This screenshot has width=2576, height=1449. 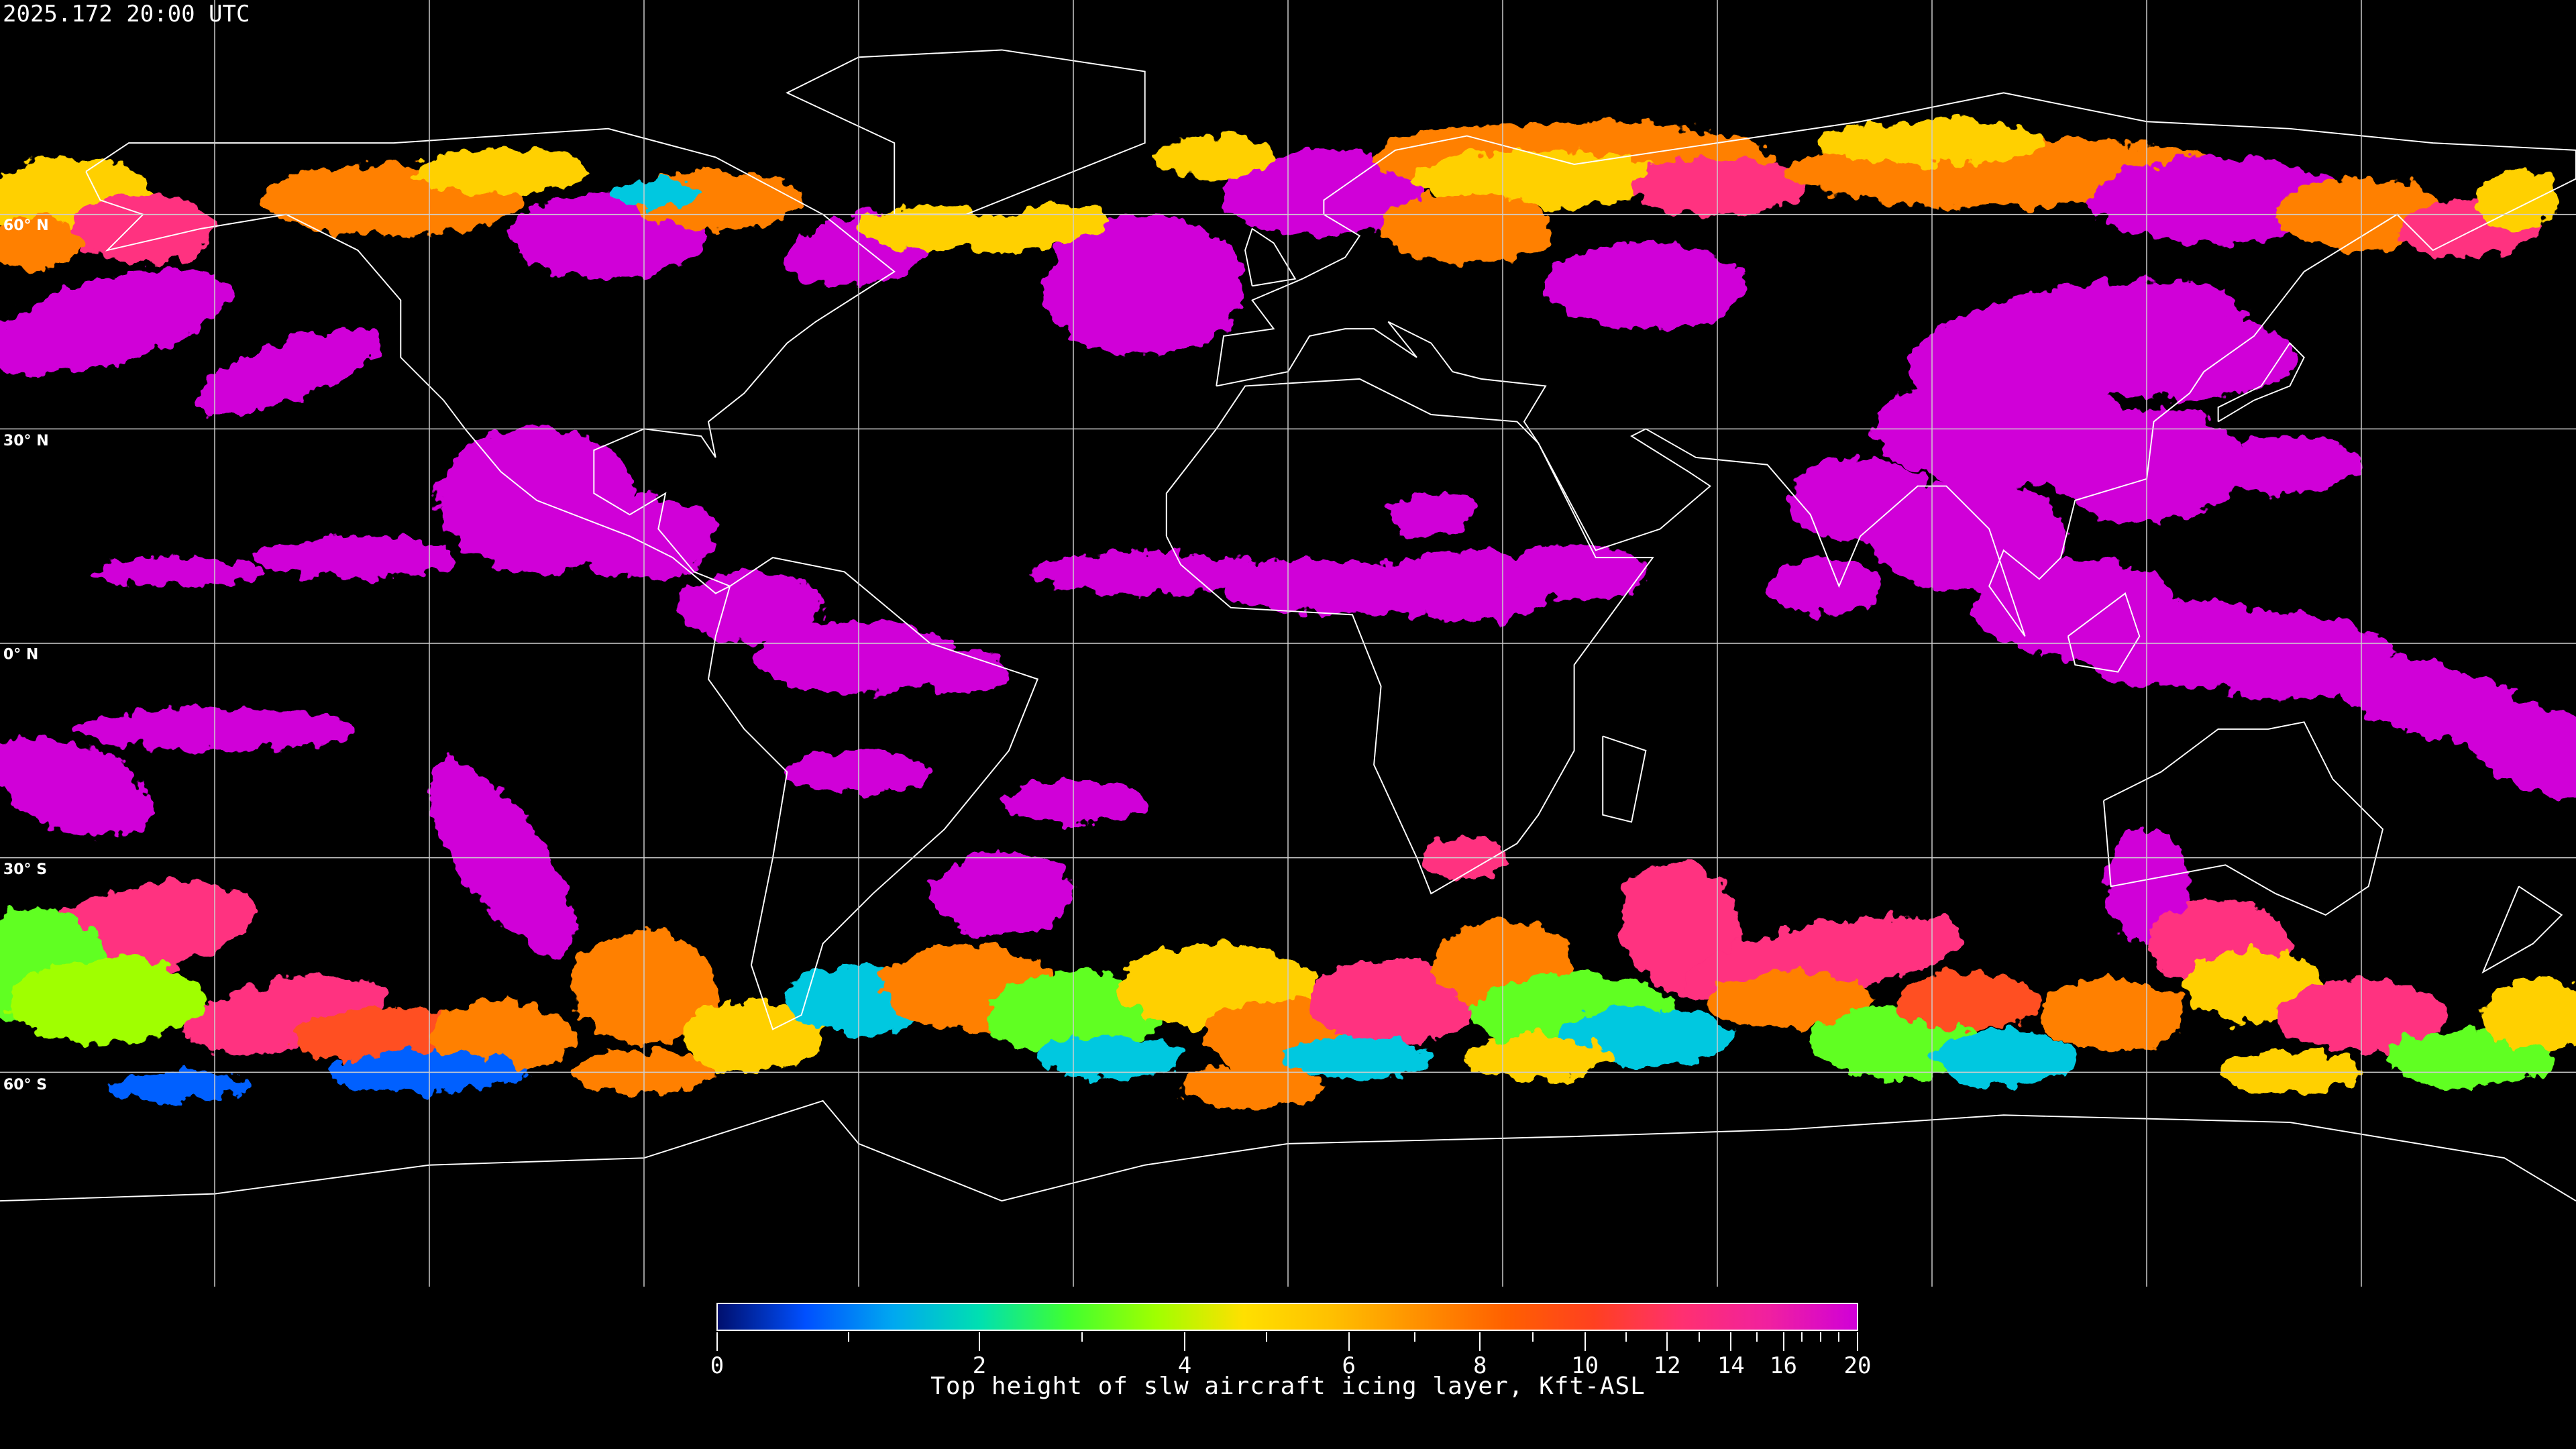 What do you see at coordinates (1783, 1365) in the screenshot?
I see `colorbar-tick-label: 16` at bounding box center [1783, 1365].